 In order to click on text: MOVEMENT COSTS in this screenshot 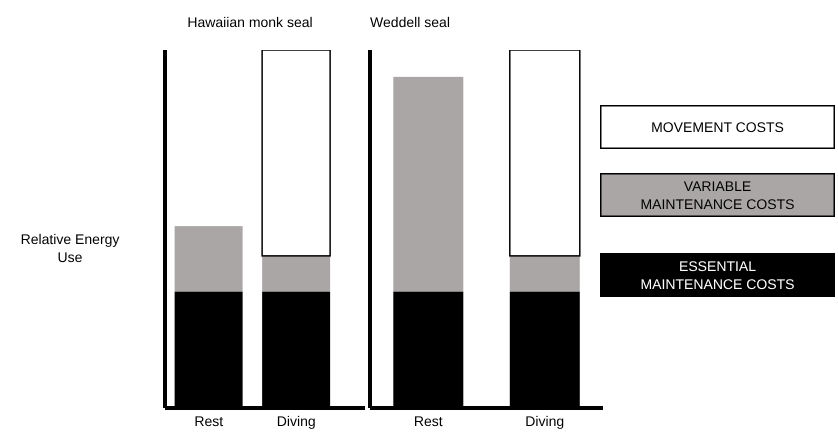, I will do `click(717, 127)`.